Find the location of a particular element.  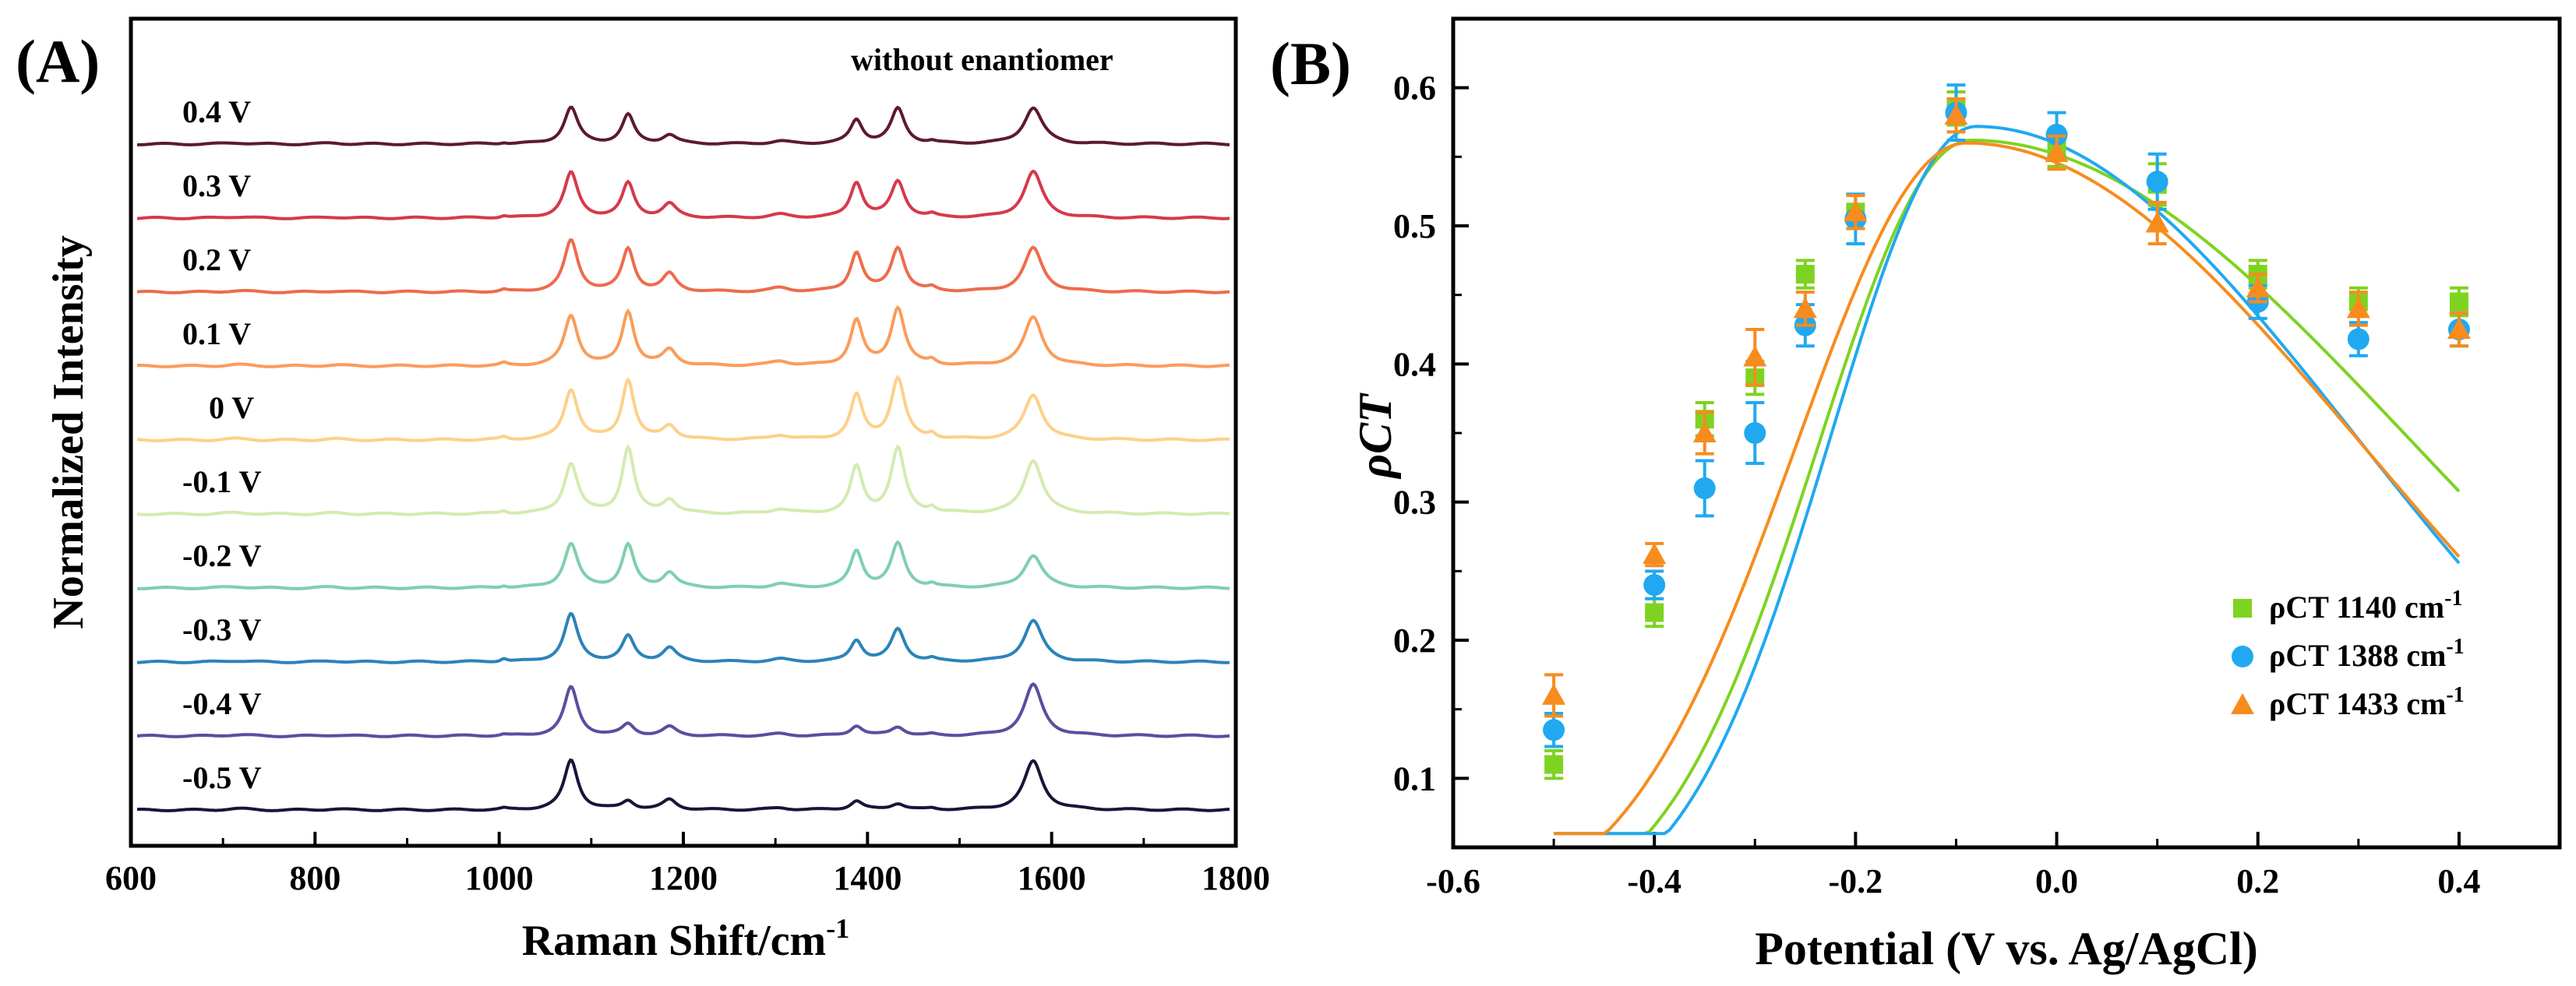

potential-label: 0 V is located at coordinates (231, 407).